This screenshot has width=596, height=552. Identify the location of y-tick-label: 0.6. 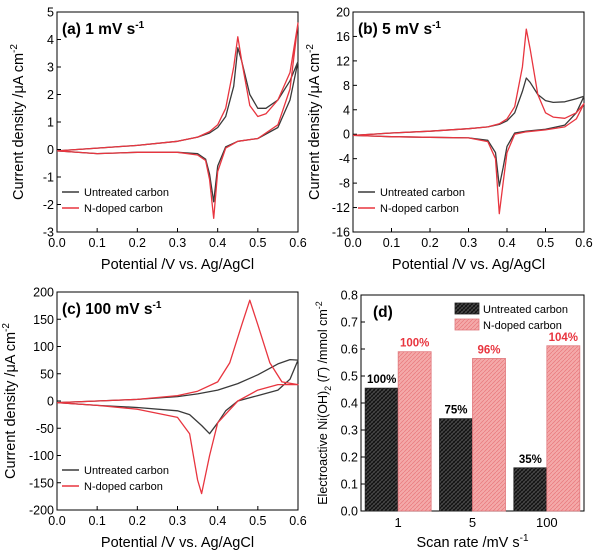
(349, 350).